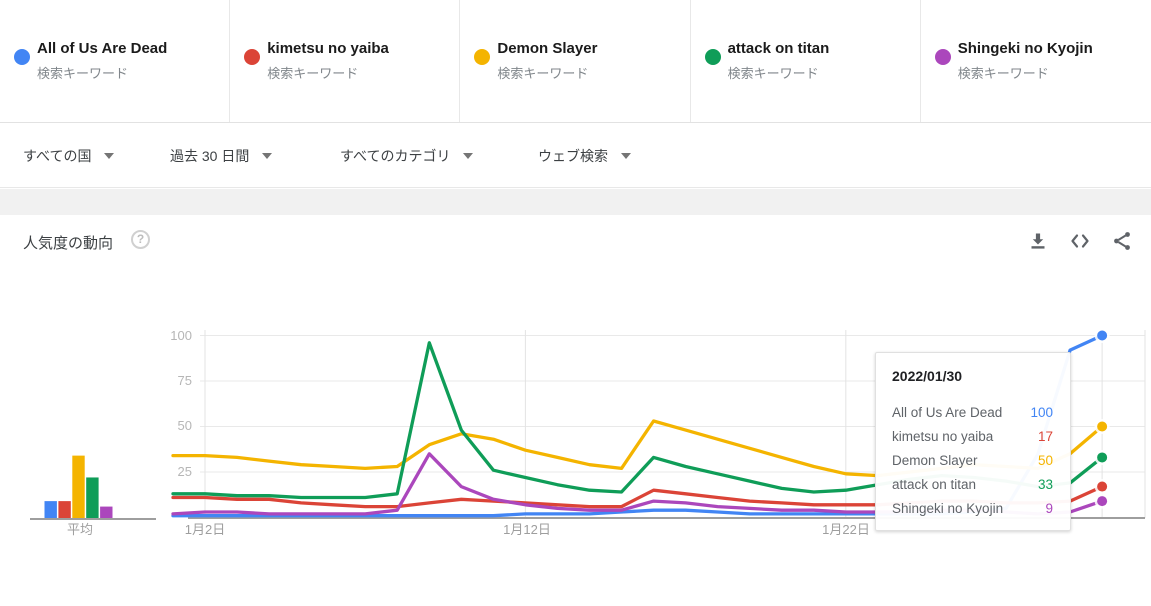  I want to click on filter-time-range-dropdown: 過去 30 日間, so click(221, 155).